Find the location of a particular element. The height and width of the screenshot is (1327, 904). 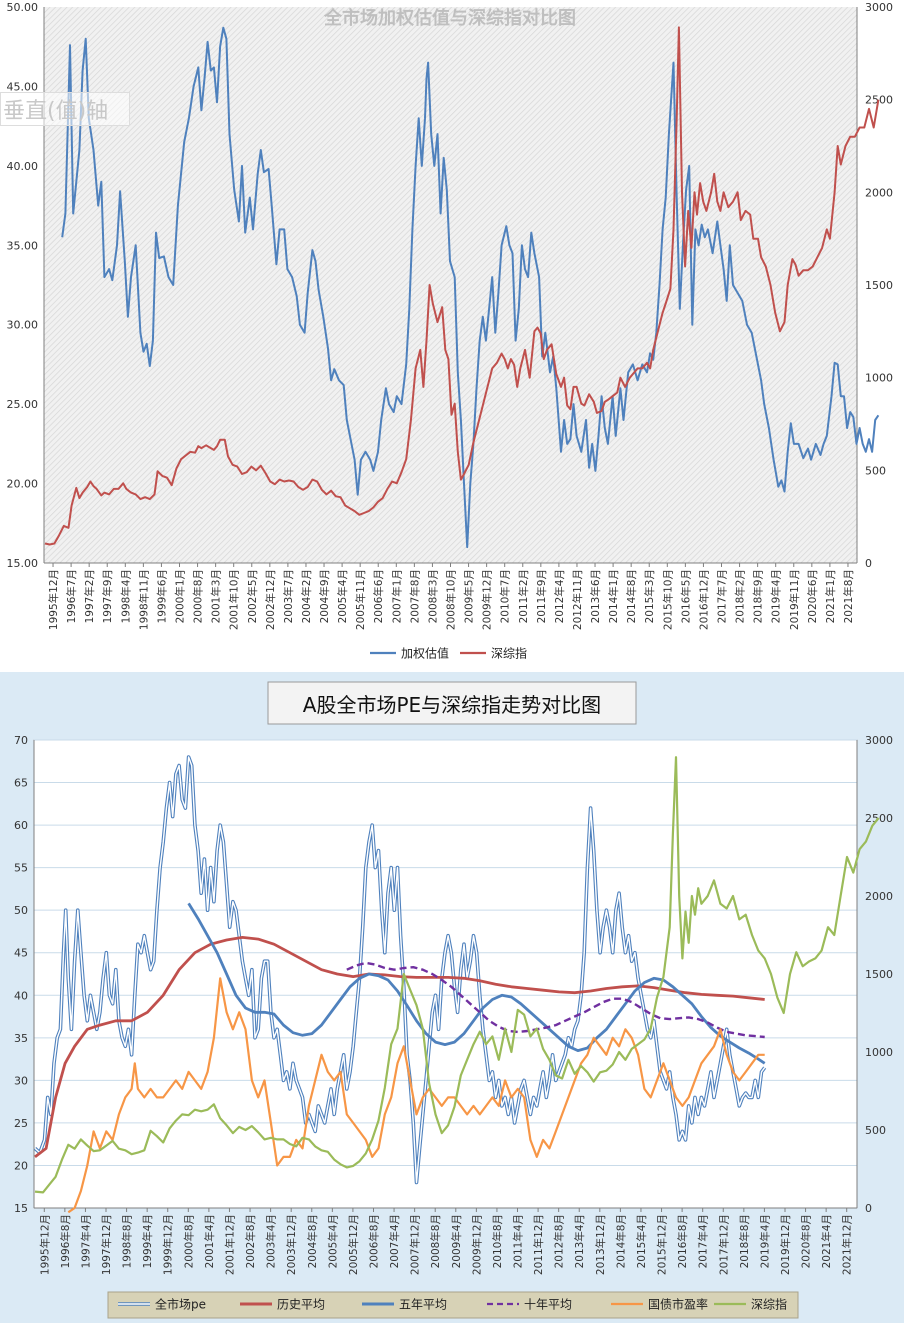

y-left-tick-label: 20 is located at coordinates (21, 1165).